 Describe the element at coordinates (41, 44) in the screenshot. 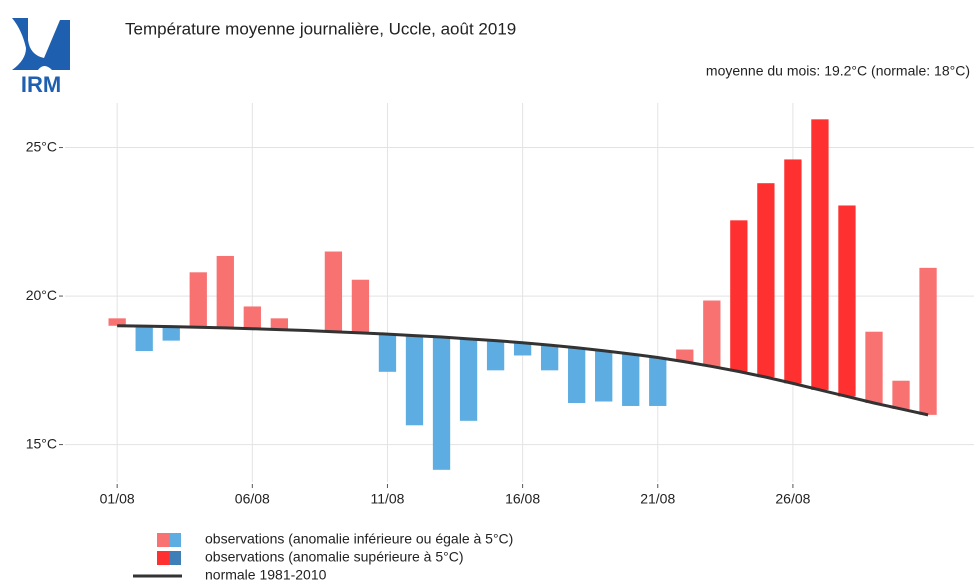

I see `logo-shape` at that location.